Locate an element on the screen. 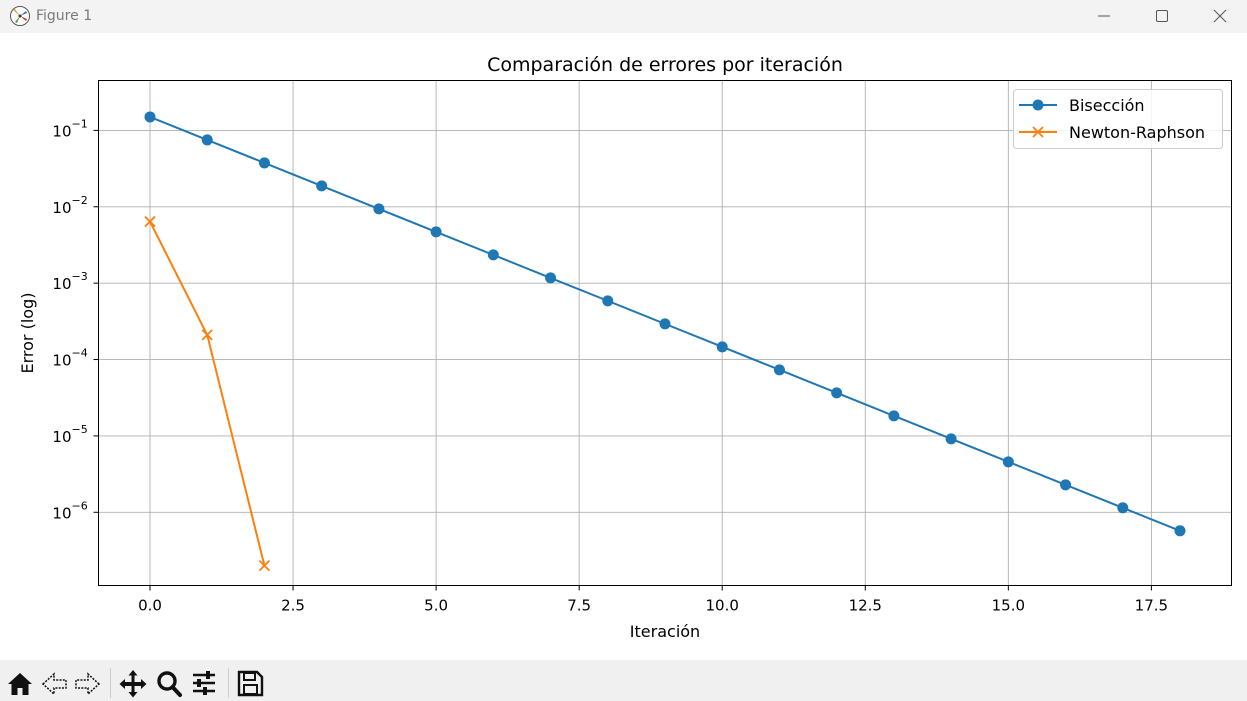 The height and width of the screenshot is (701, 1247). forward-button is located at coordinates (88, 683).